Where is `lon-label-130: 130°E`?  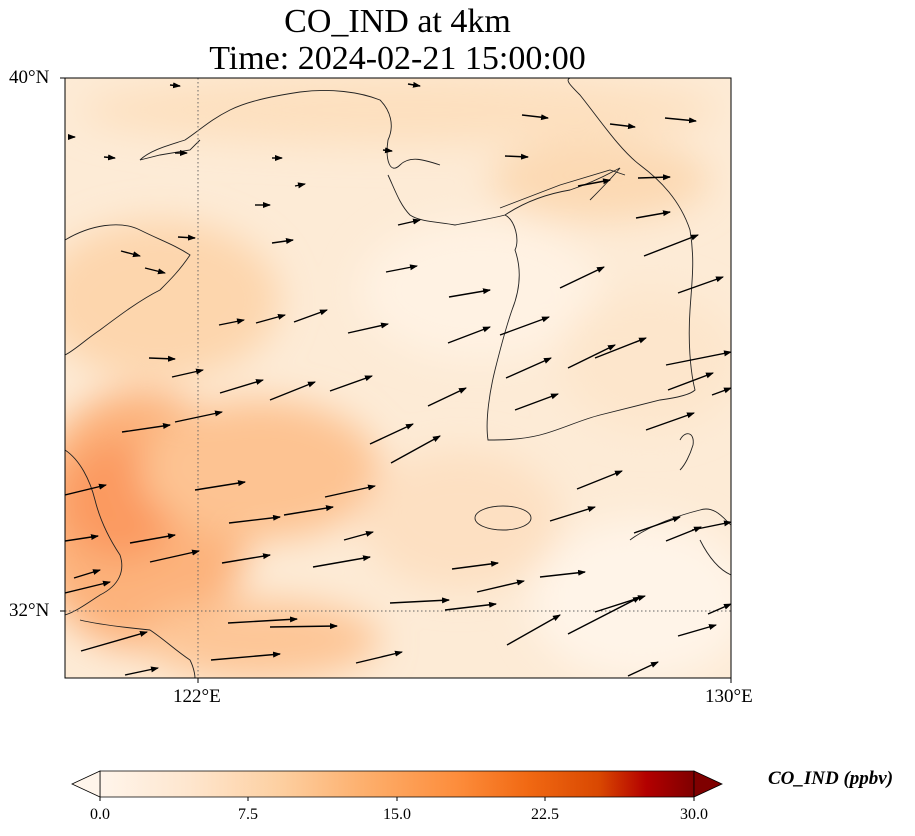
lon-label-130: 130°E is located at coordinates (729, 696).